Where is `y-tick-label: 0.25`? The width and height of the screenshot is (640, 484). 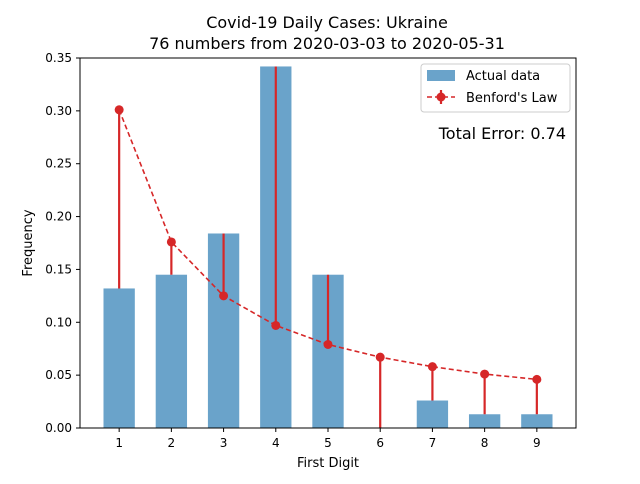 y-tick-label: 0.25 is located at coordinates (58, 164).